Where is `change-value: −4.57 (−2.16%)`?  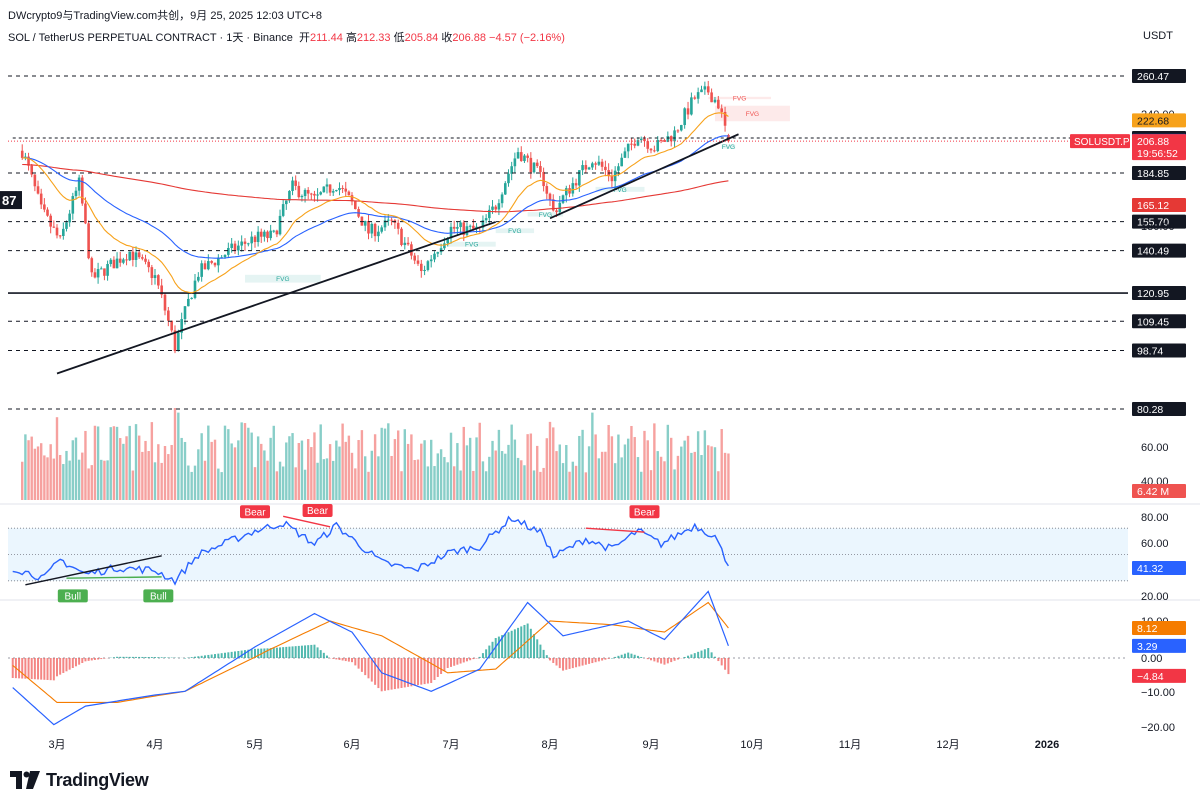 change-value: −4.57 (−2.16%) is located at coordinates (527, 38).